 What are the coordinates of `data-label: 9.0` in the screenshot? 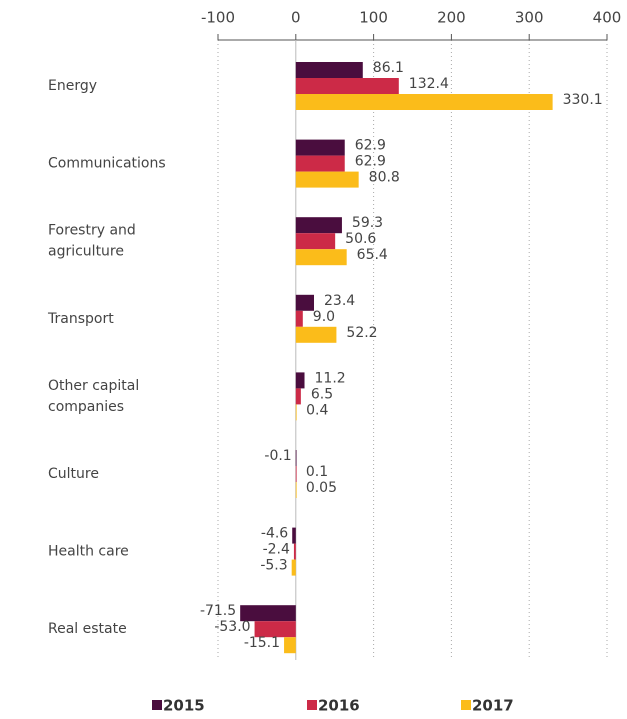 It's located at (324, 317).